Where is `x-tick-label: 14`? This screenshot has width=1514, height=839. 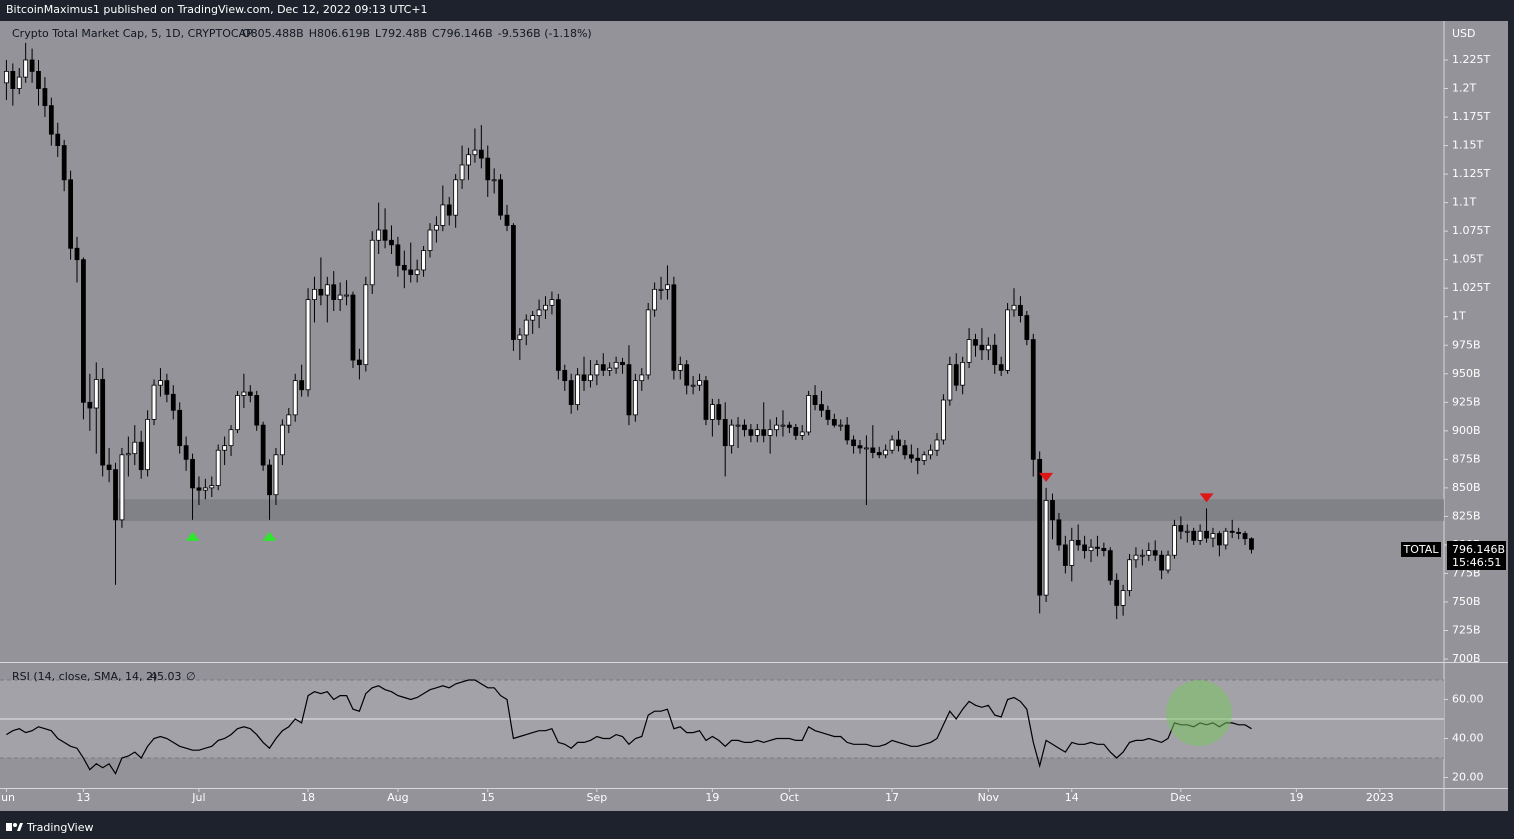 x-tick-label: 14 is located at coordinates (1072, 797).